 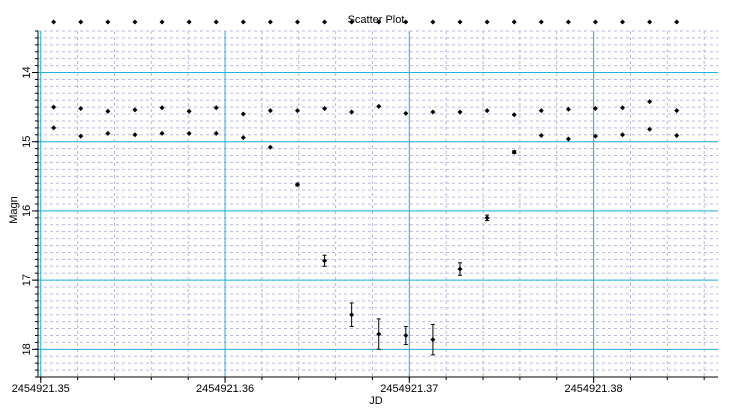 What do you see at coordinates (225, 389) in the screenshot?
I see `x-tick-label: 2454921.36` at bounding box center [225, 389].